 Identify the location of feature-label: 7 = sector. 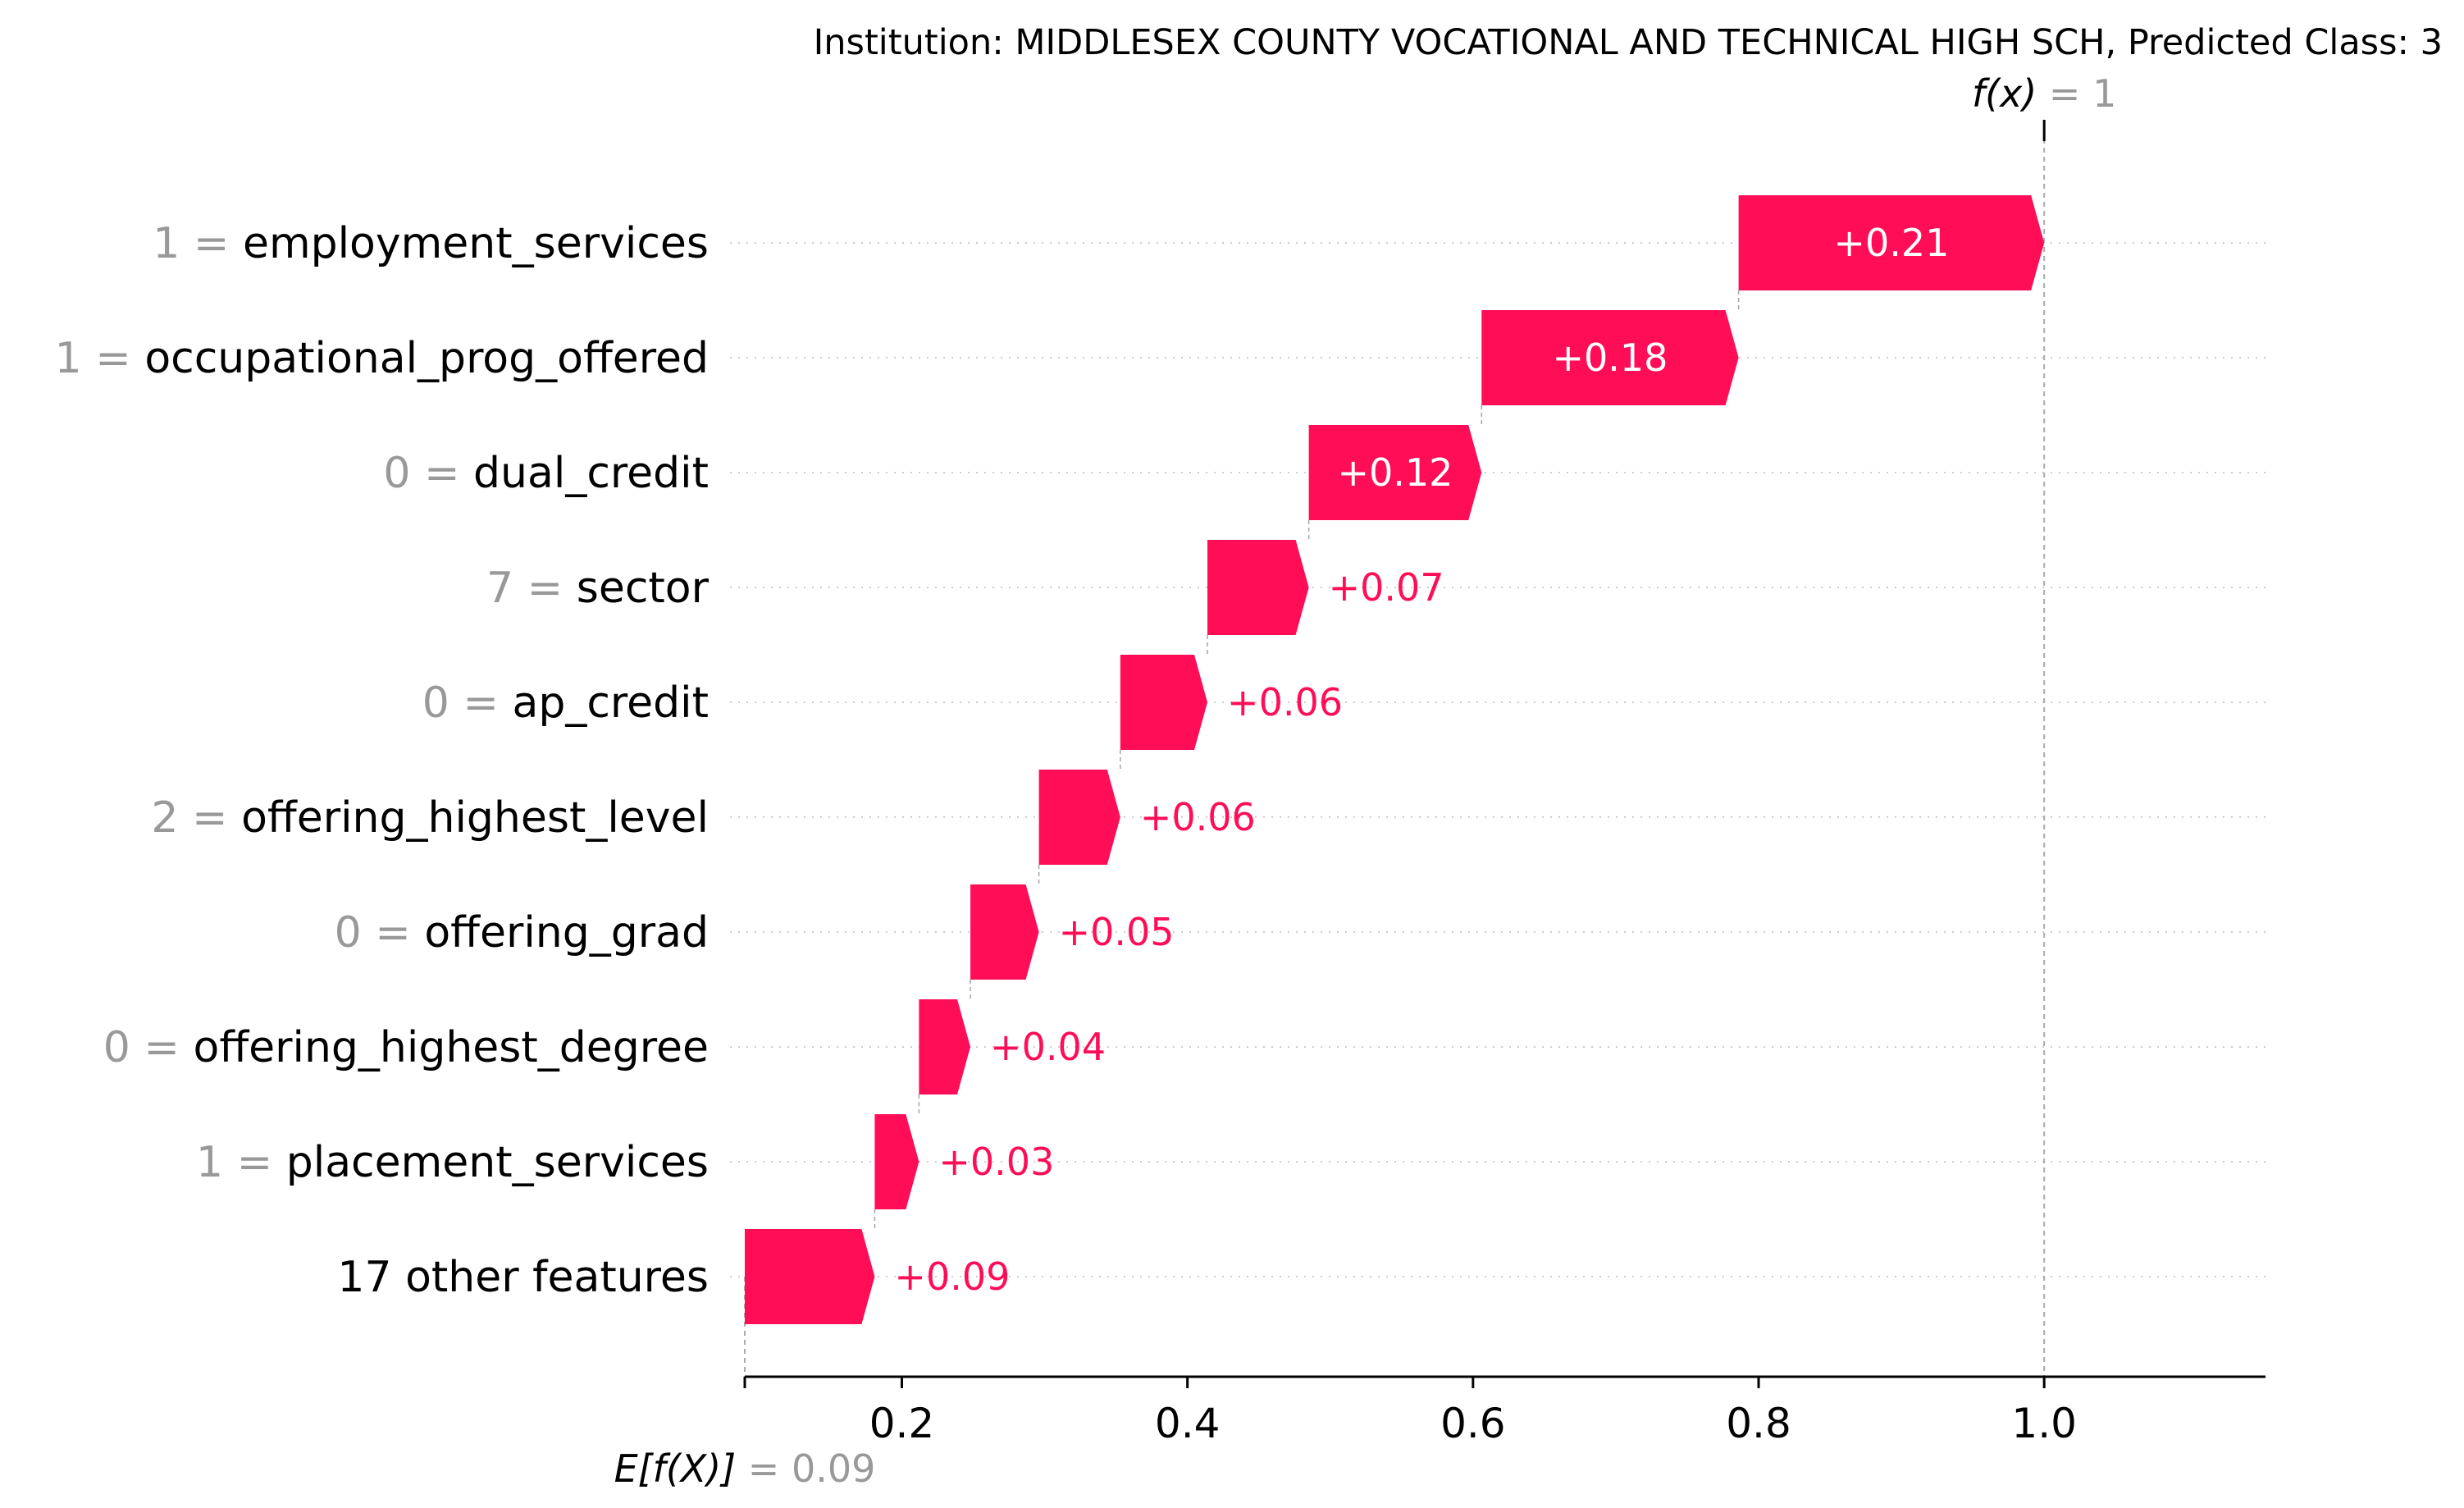
(598, 588).